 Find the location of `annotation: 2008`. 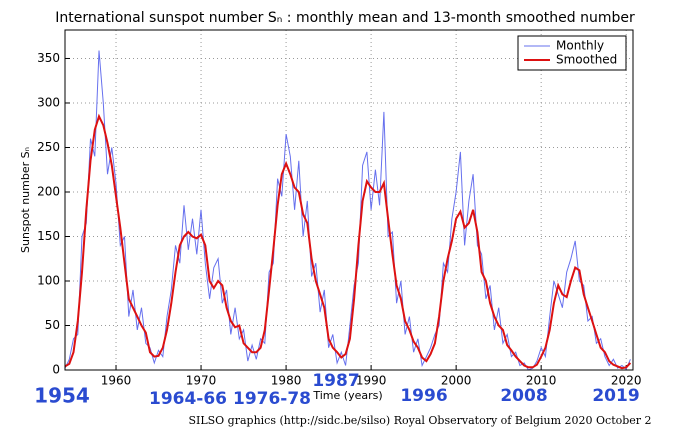

annotation: 2008 is located at coordinates (523, 396).